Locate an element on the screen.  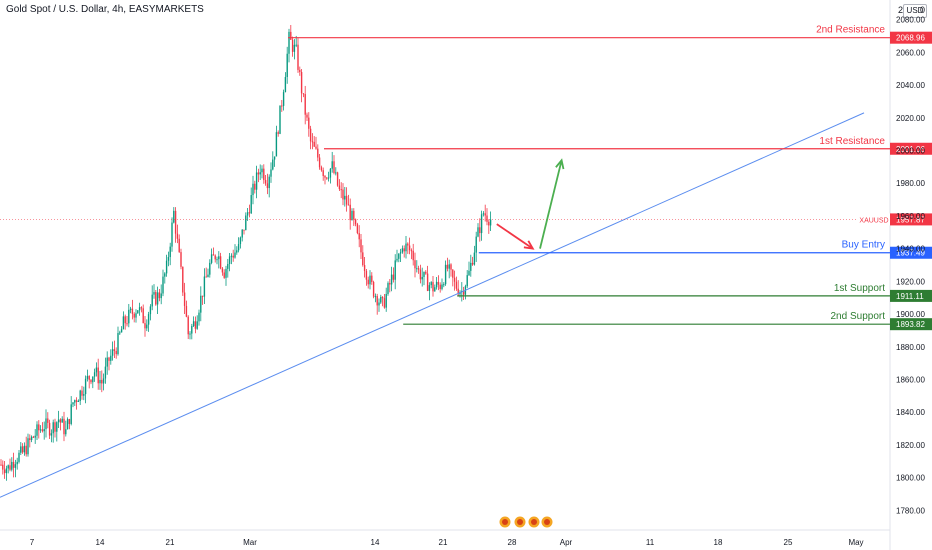
y-tick-label: 1960.00 is located at coordinates (910, 216).